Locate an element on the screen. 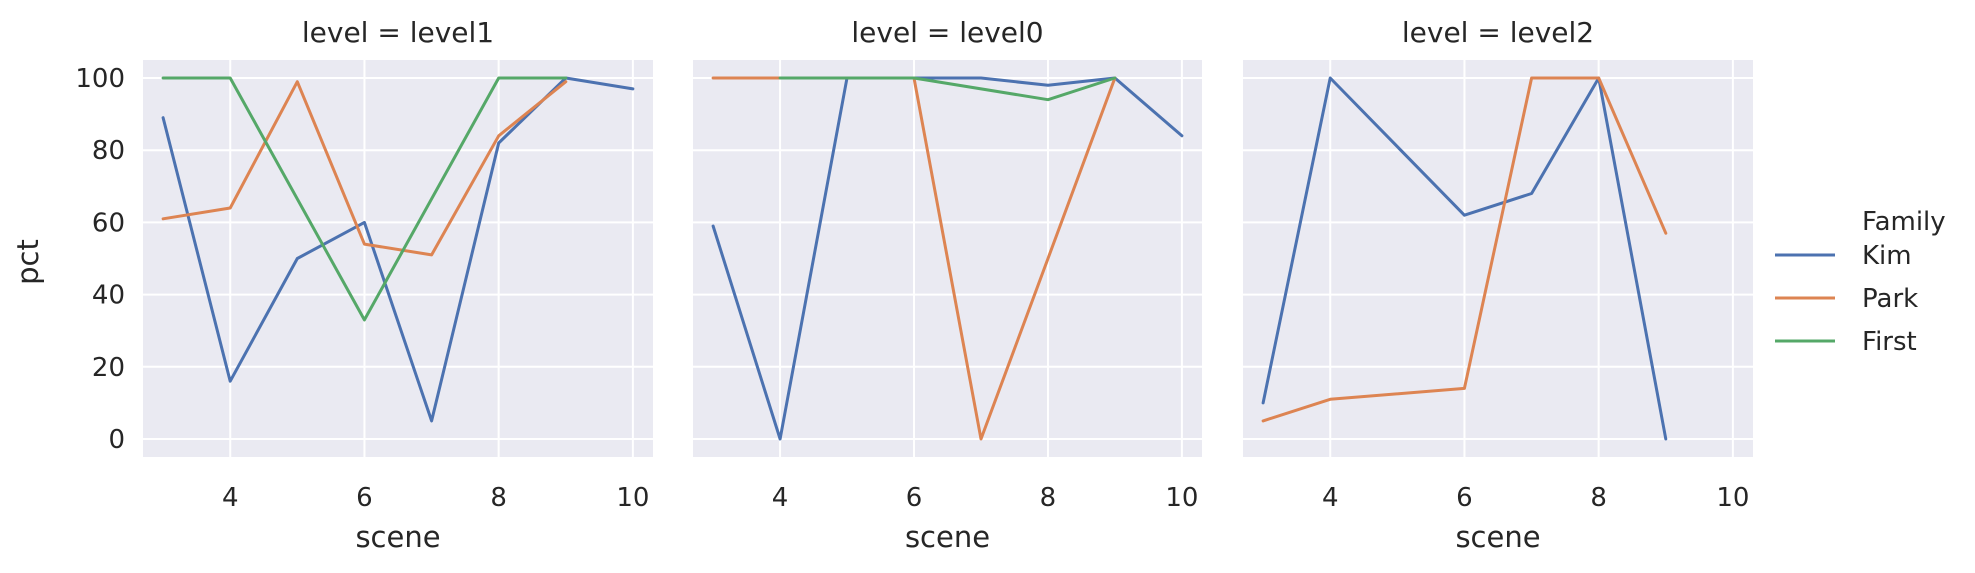 This screenshot has width=1975, height=573. legend-label-park: Park is located at coordinates (1890, 299).